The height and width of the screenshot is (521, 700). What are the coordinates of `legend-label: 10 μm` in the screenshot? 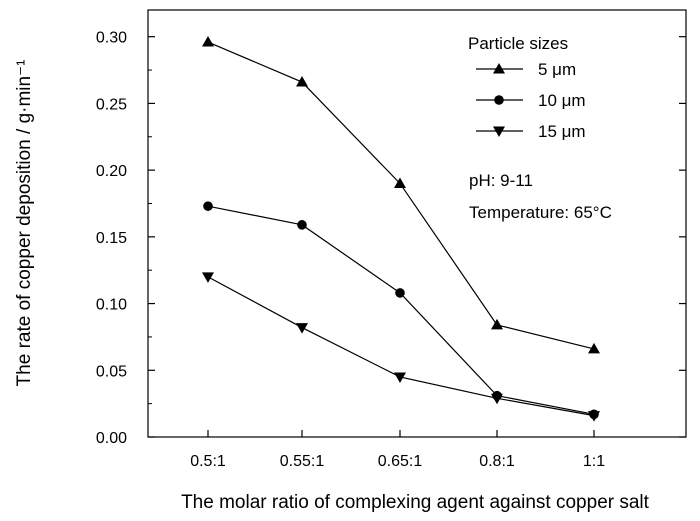 It's located at (562, 100).